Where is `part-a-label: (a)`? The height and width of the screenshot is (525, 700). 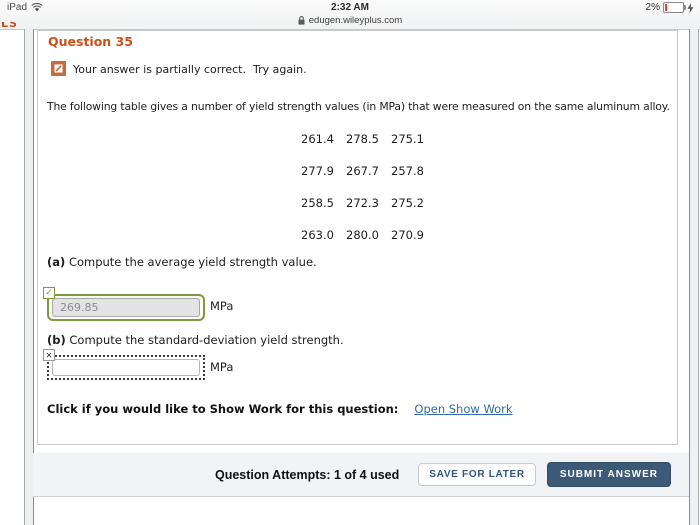
part-a-label: (a) is located at coordinates (56, 262).